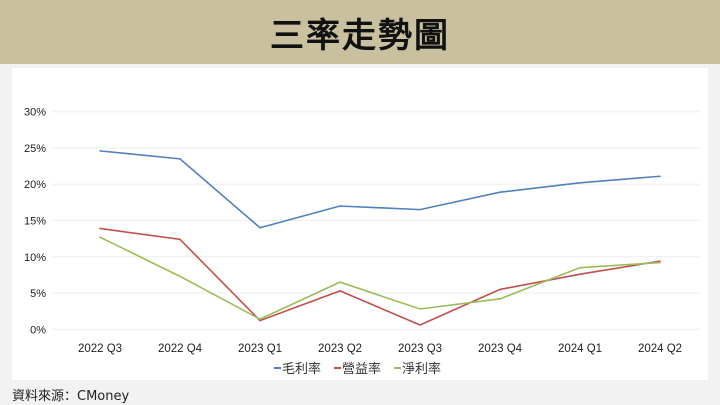 Image resolution: width=720 pixels, height=405 pixels. Describe the element at coordinates (361, 369) in the screenshot. I see `legend-label: 營益率` at that location.